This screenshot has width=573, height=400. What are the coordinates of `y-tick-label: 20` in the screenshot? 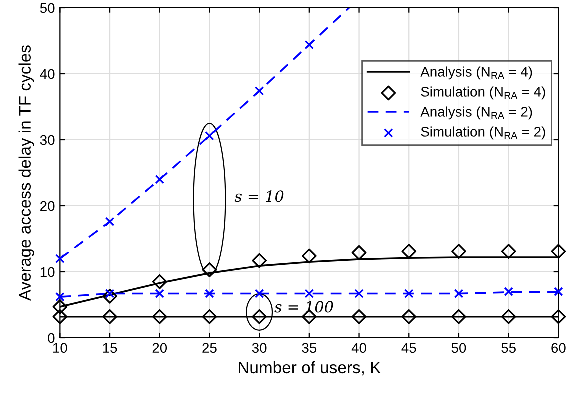 It's located at (47, 206).